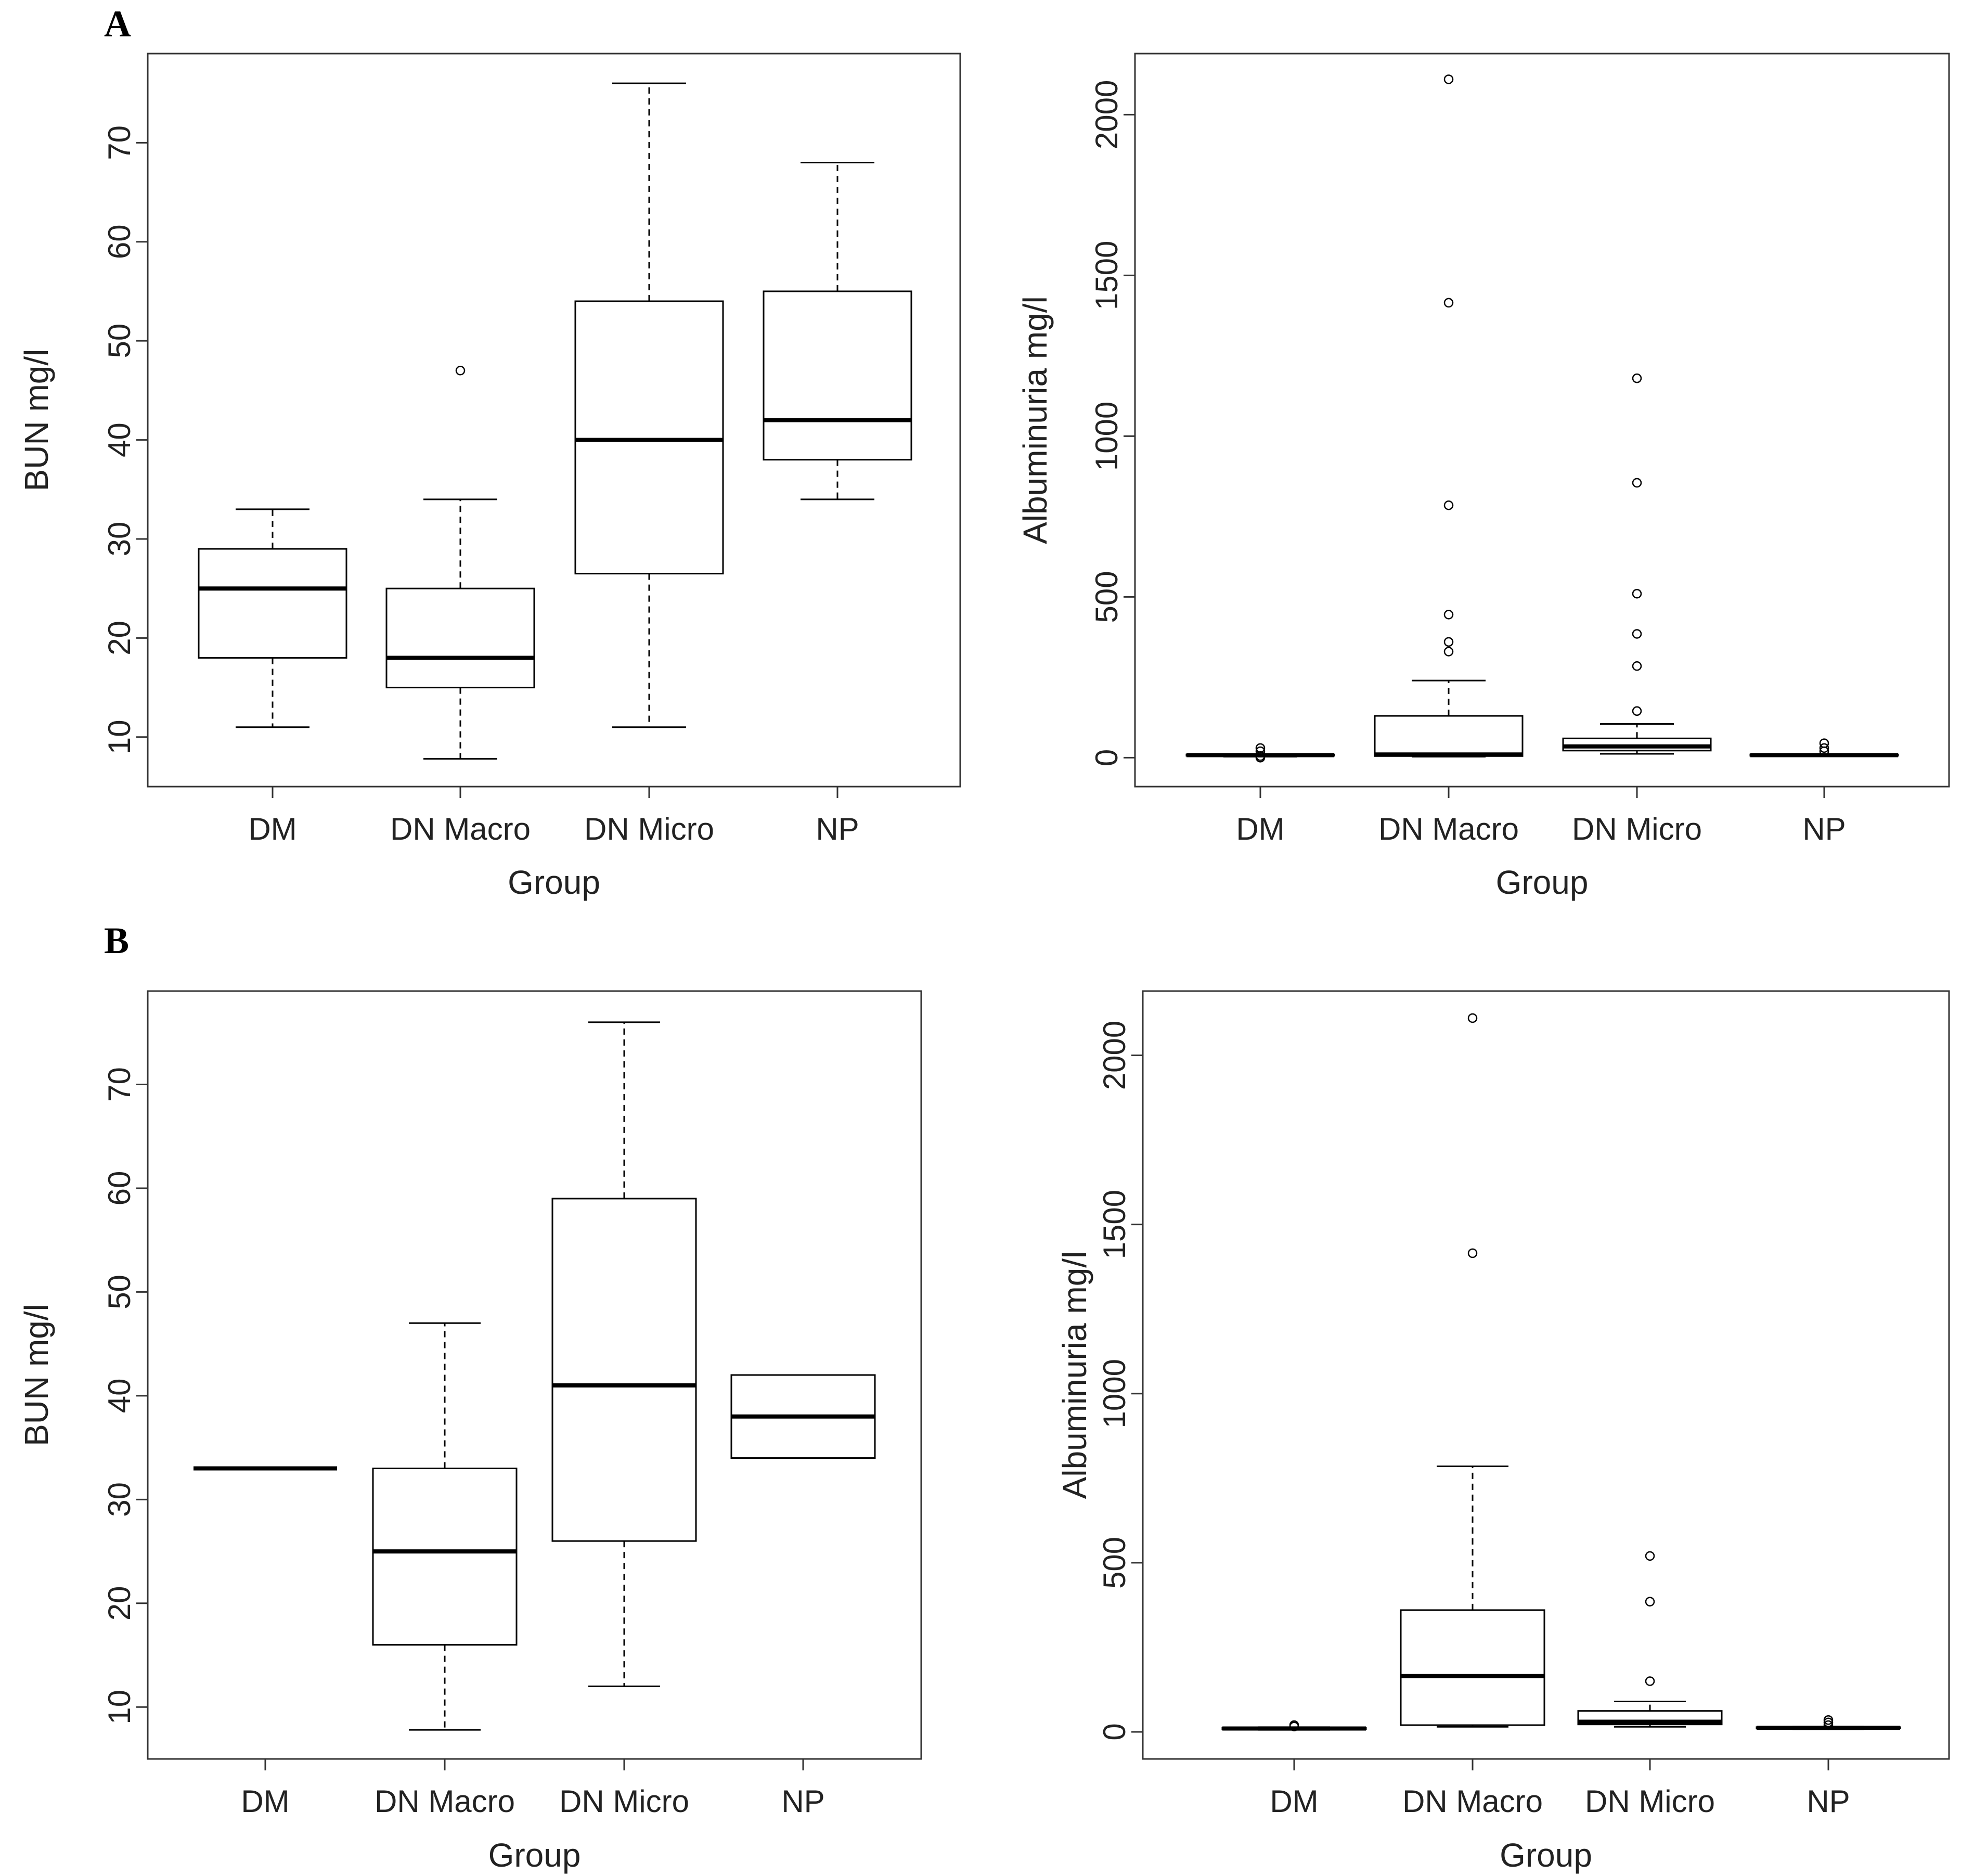  I want to click on panel-label-b: B, so click(117, 940).